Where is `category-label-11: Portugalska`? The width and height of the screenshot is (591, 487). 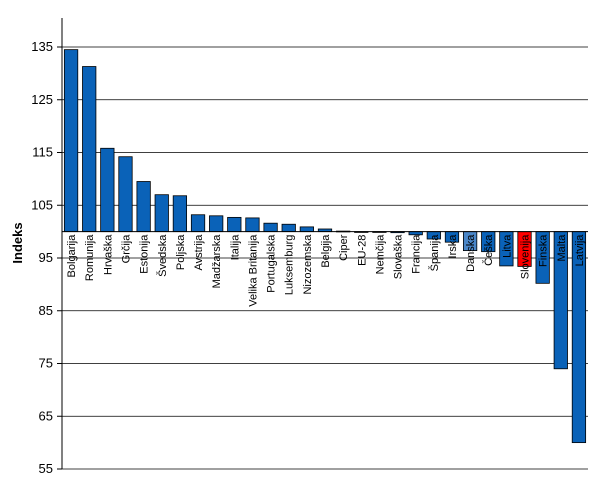
category-label-11: Portugalska is located at coordinates (272, 263).